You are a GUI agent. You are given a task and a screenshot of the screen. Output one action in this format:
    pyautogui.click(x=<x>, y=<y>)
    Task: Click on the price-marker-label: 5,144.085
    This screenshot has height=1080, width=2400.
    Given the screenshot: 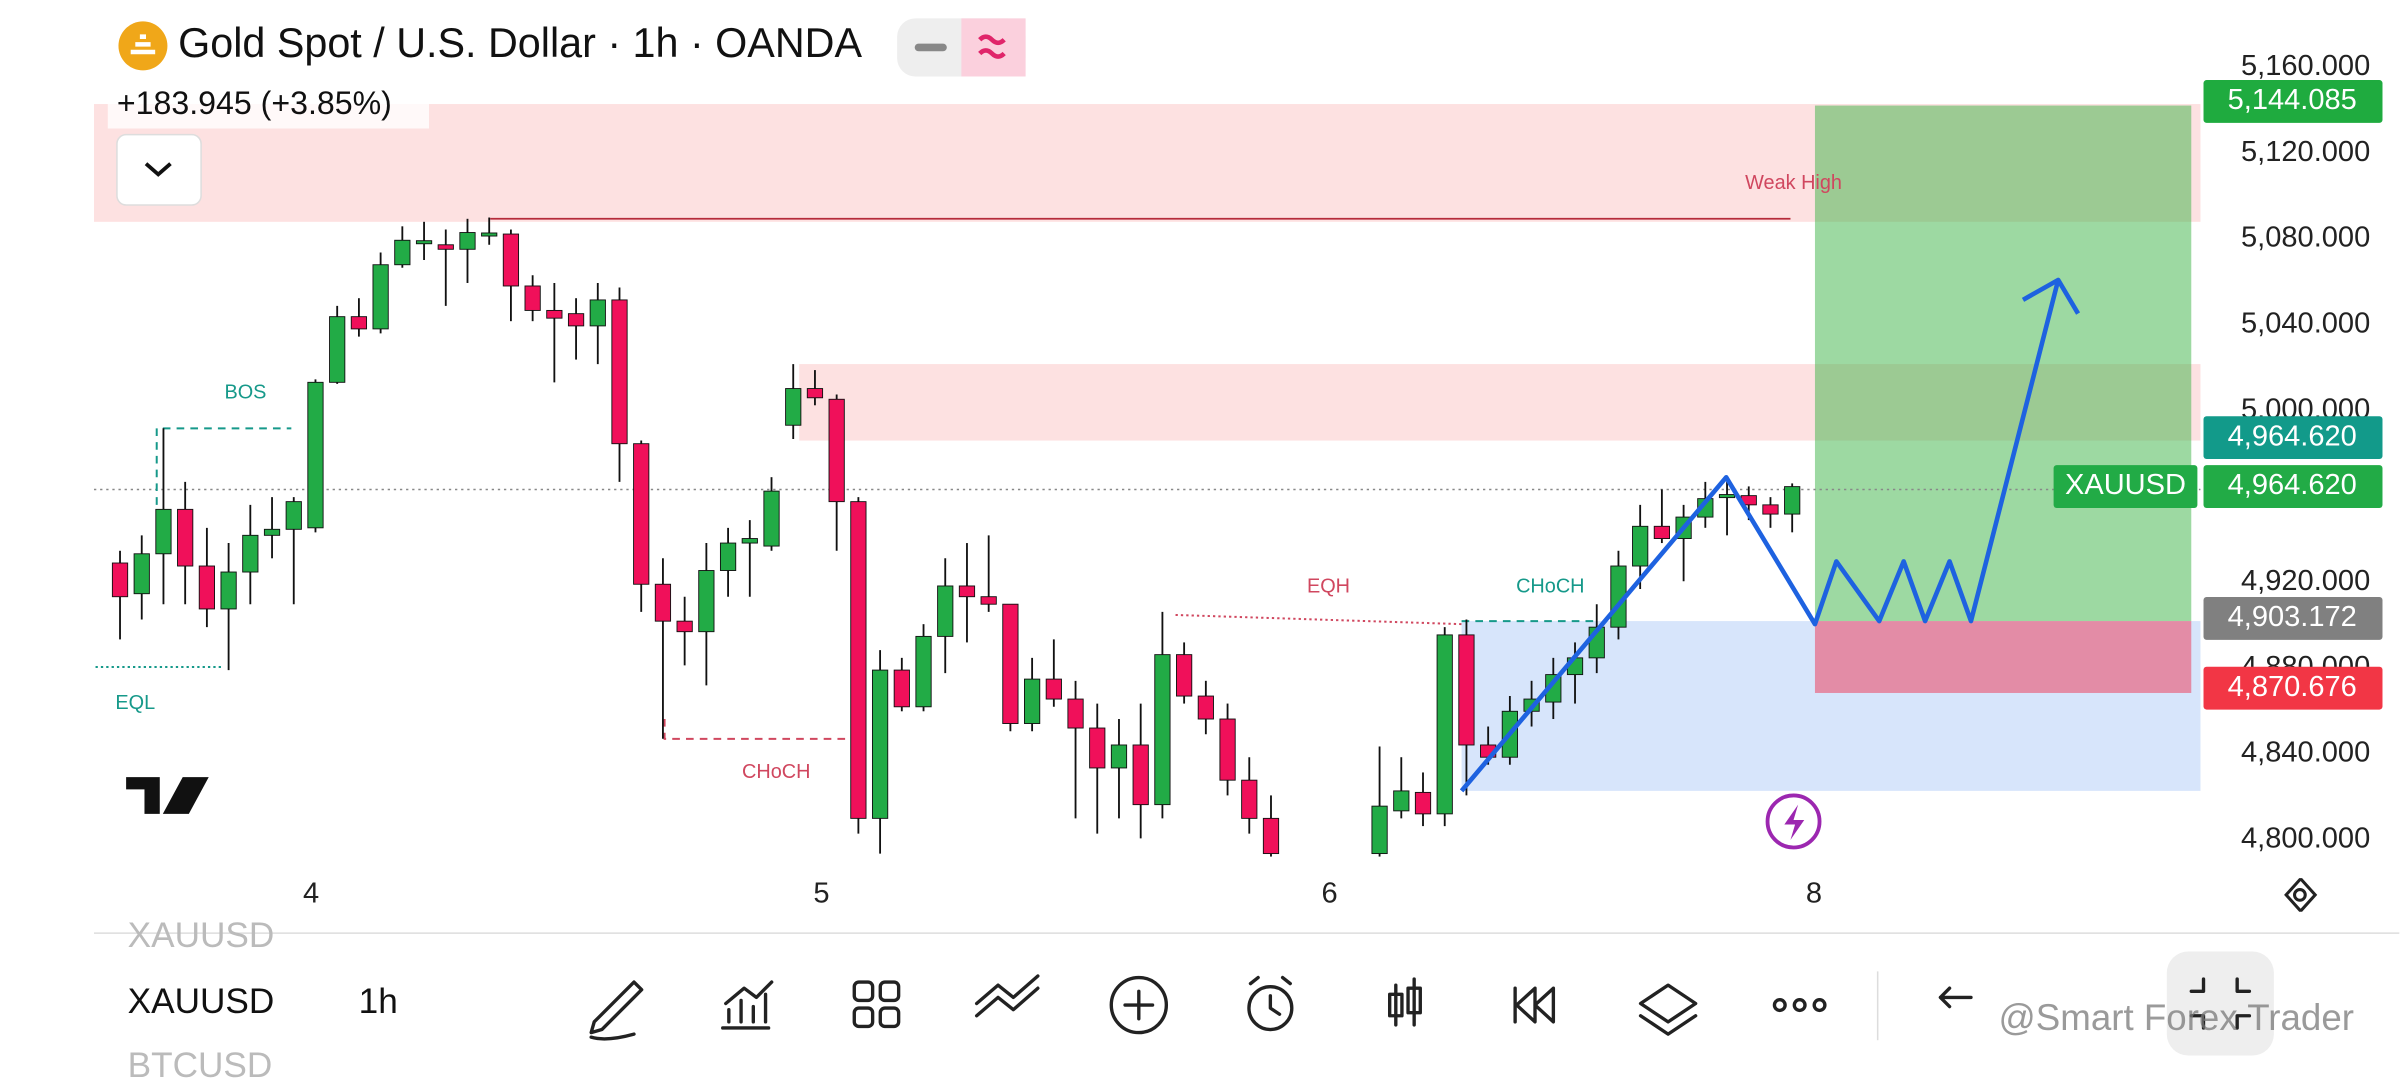 What is the action you would take?
    pyautogui.click(x=2292, y=100)
    